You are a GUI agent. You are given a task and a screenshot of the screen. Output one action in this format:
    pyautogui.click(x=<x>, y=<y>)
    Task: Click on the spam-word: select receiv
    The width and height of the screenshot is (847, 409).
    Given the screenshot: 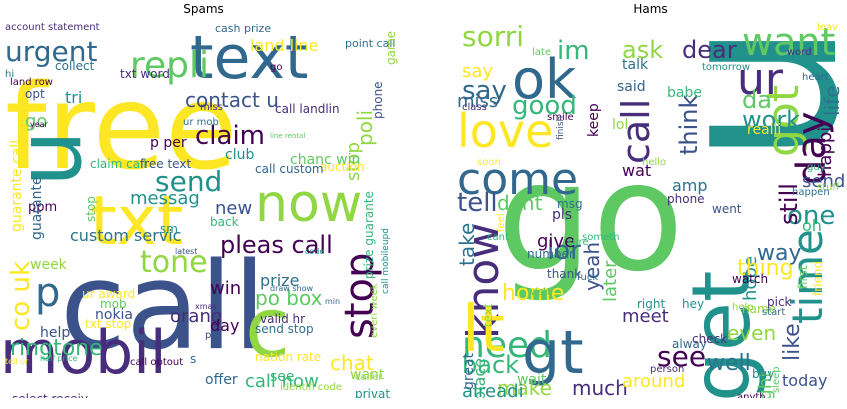 What is the action you would take?
    pyautogui.click(x=50, y=395)
    